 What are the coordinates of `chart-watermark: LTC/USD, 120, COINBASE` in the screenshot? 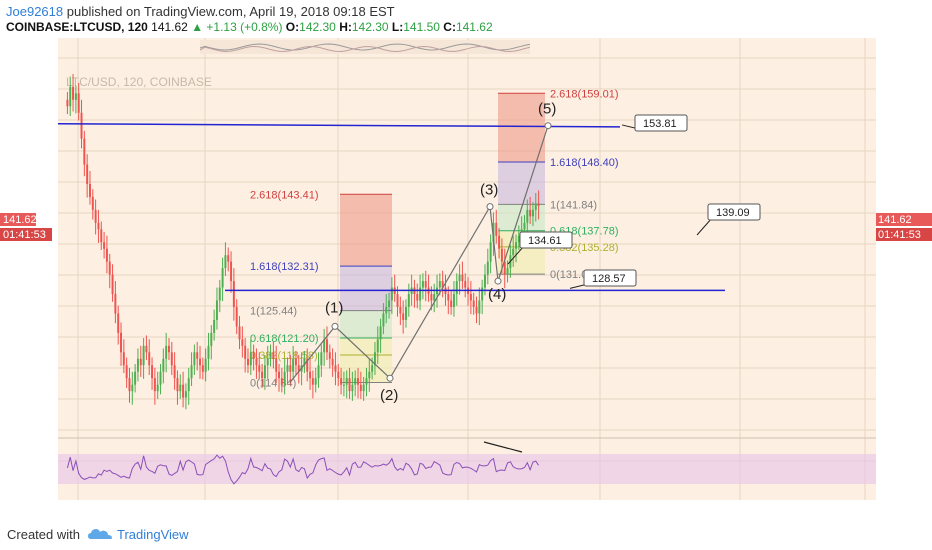 It's located at (139, 82).